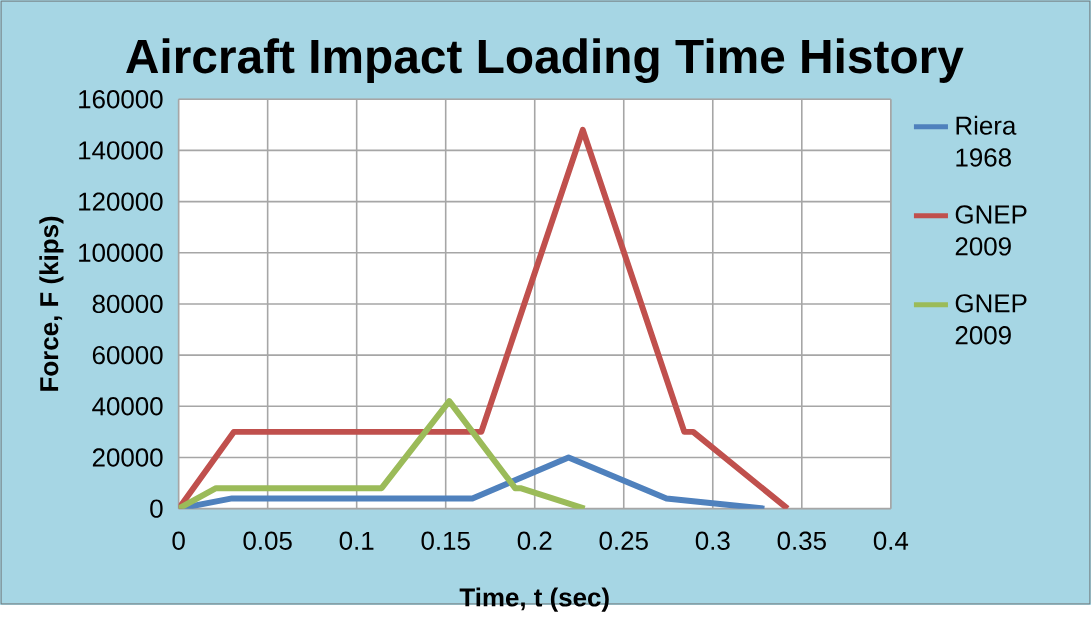  I want to click on x-tick-label: 0.05, so click(267, 540).